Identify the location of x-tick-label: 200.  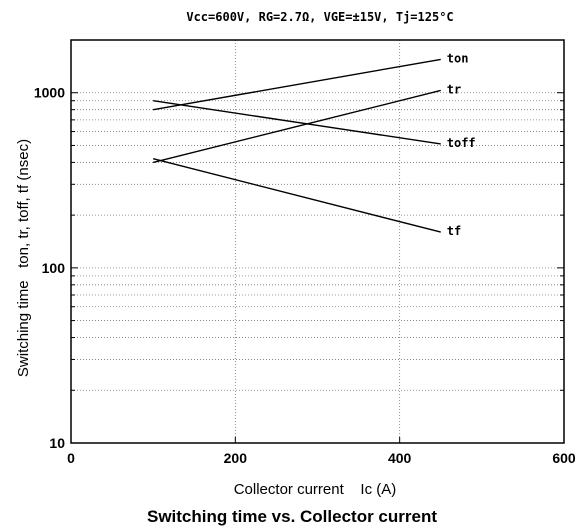
(236, 458).